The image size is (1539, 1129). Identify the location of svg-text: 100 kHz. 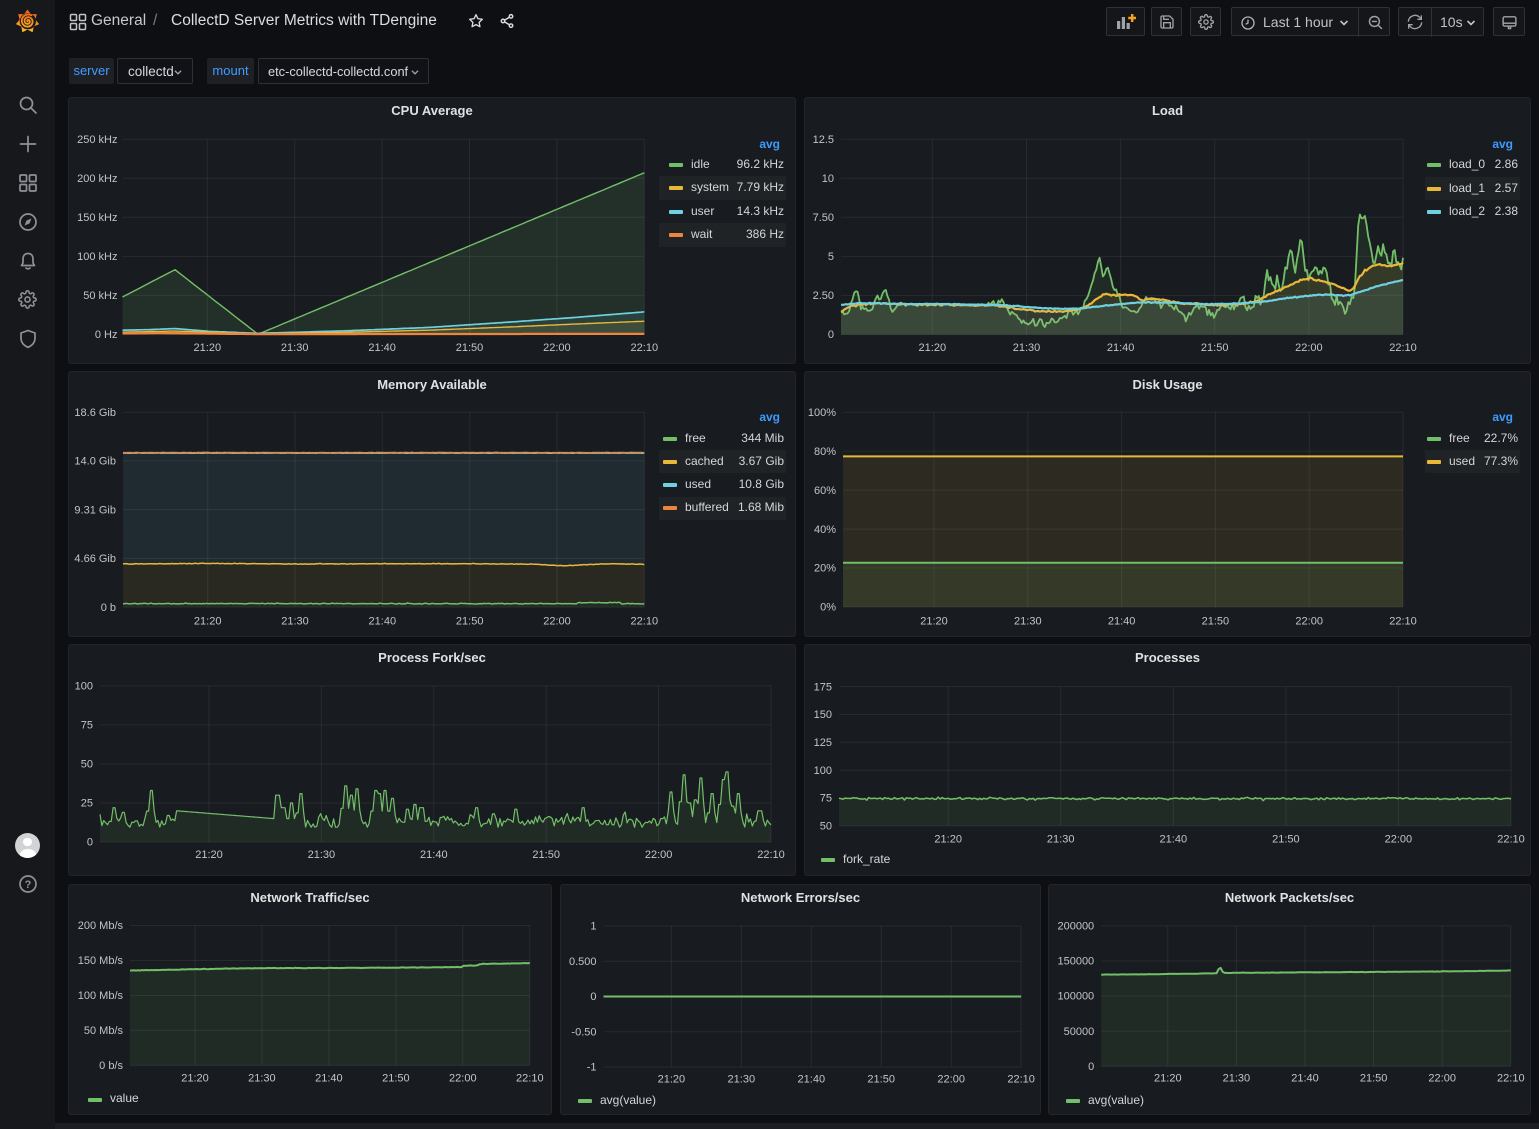
(97, 257).